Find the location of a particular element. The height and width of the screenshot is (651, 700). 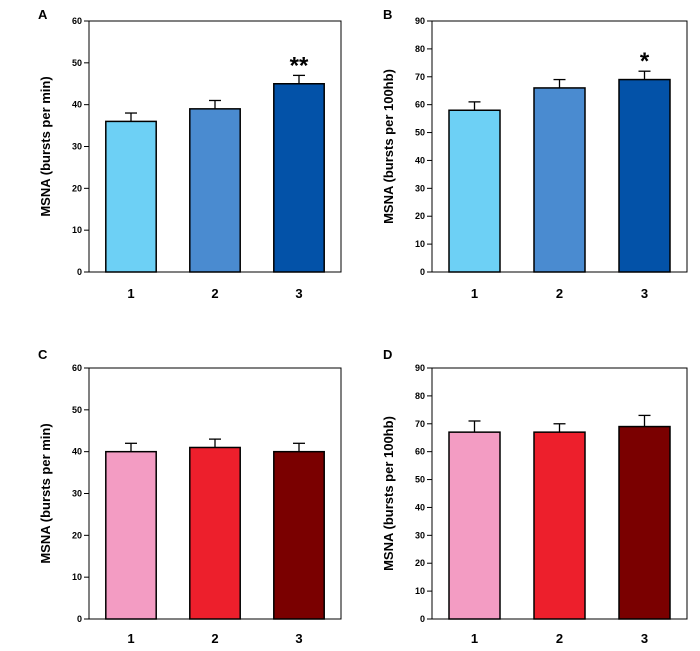

x-category-label-c-2: 2 is located at coordinates (214, 638).